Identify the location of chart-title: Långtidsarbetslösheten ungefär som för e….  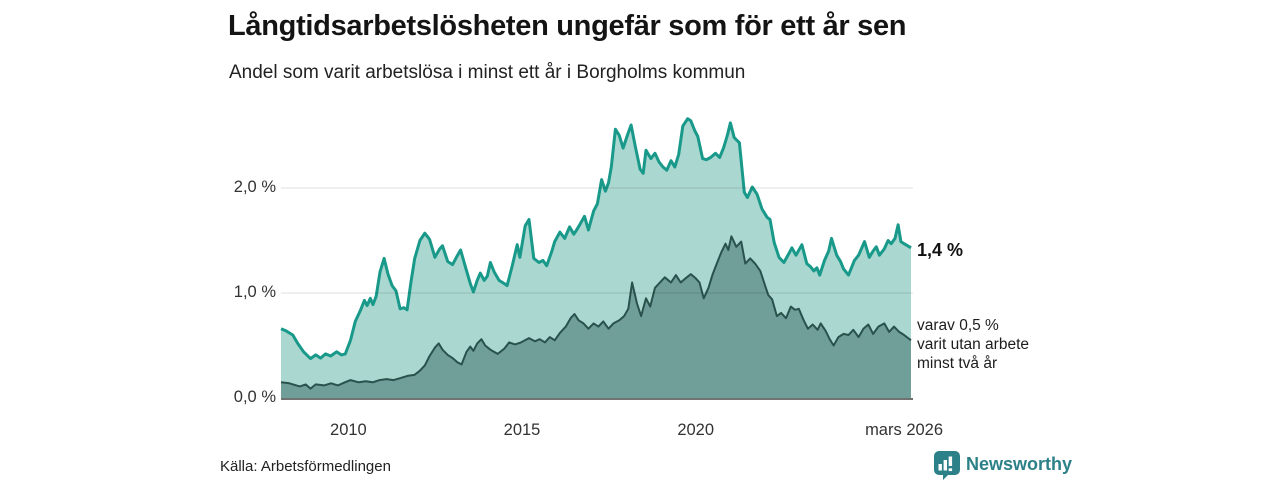
(567, 26).